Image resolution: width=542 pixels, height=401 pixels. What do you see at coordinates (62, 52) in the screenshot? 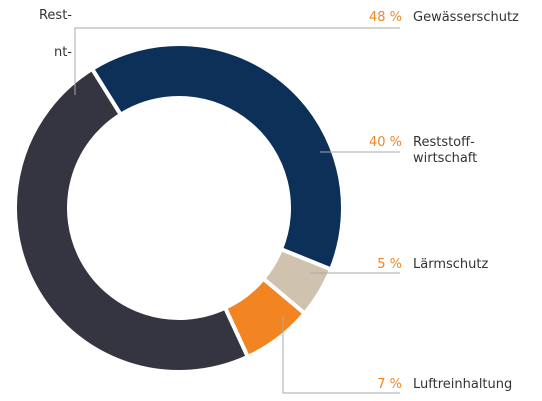
I see `annotation: nt-` at bounding box center [62, 52].